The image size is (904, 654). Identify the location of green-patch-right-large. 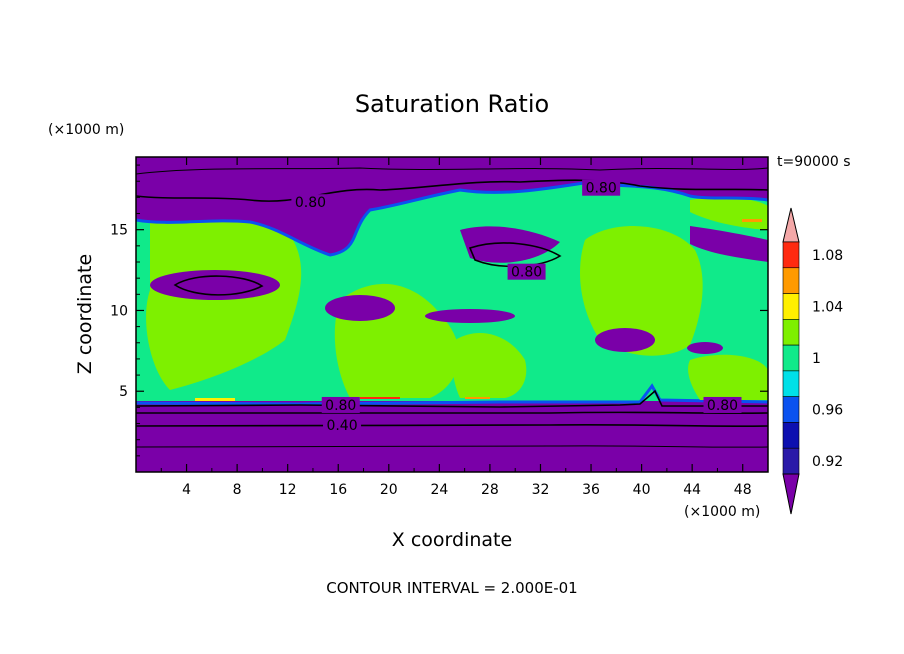
(641, 291).